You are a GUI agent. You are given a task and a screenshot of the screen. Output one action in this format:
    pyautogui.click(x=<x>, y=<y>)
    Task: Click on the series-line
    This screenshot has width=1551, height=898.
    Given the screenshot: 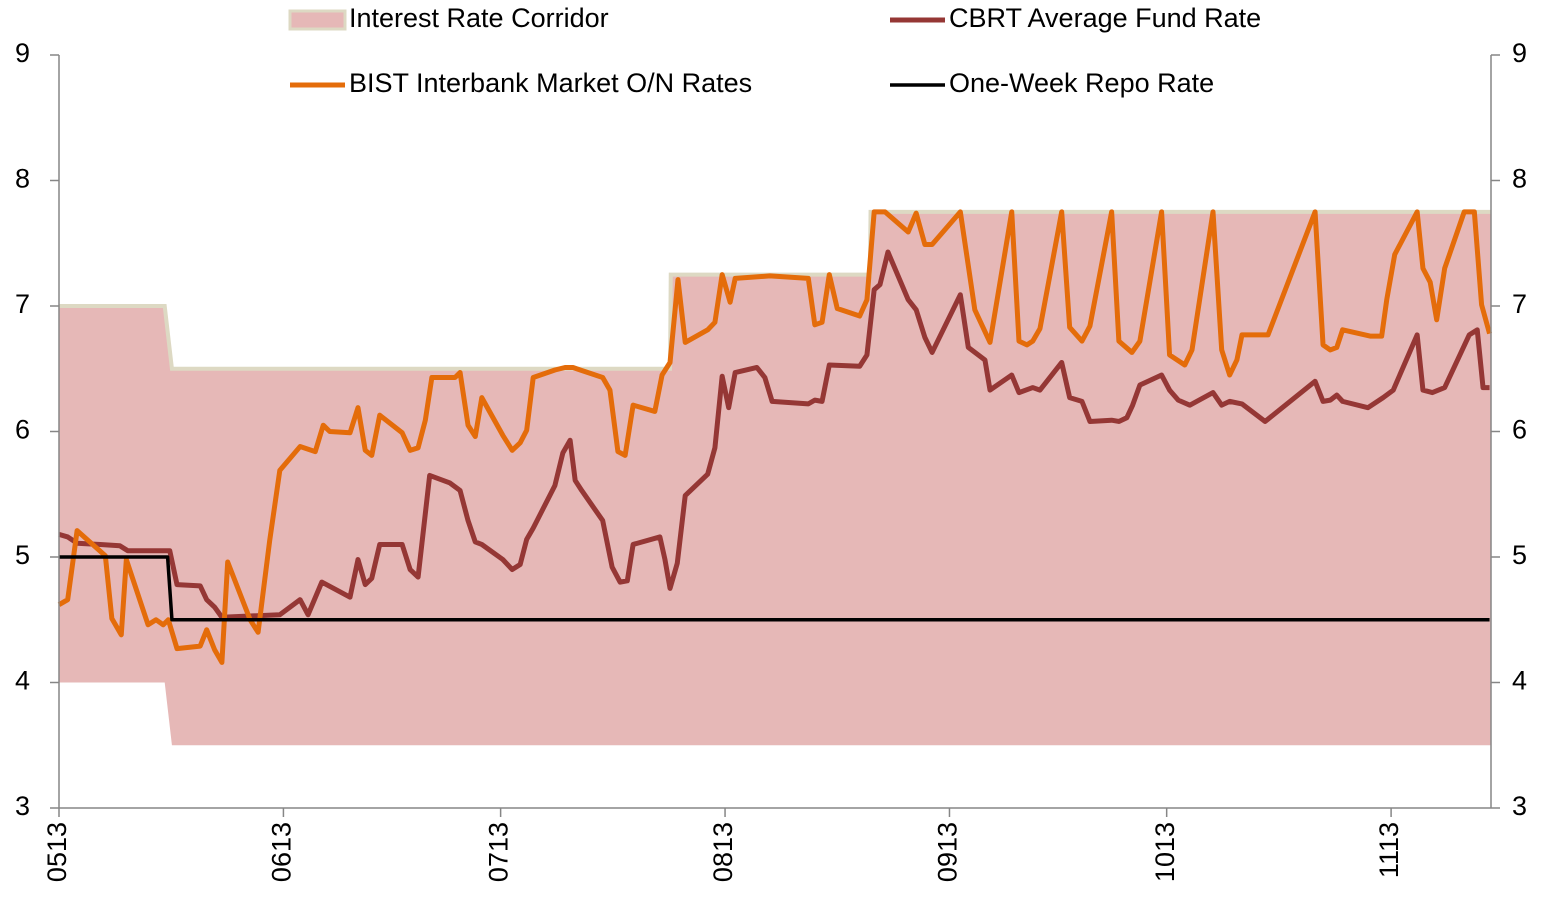 What is the action you would take?
    pyautogui.click(x=774, y=588)
    